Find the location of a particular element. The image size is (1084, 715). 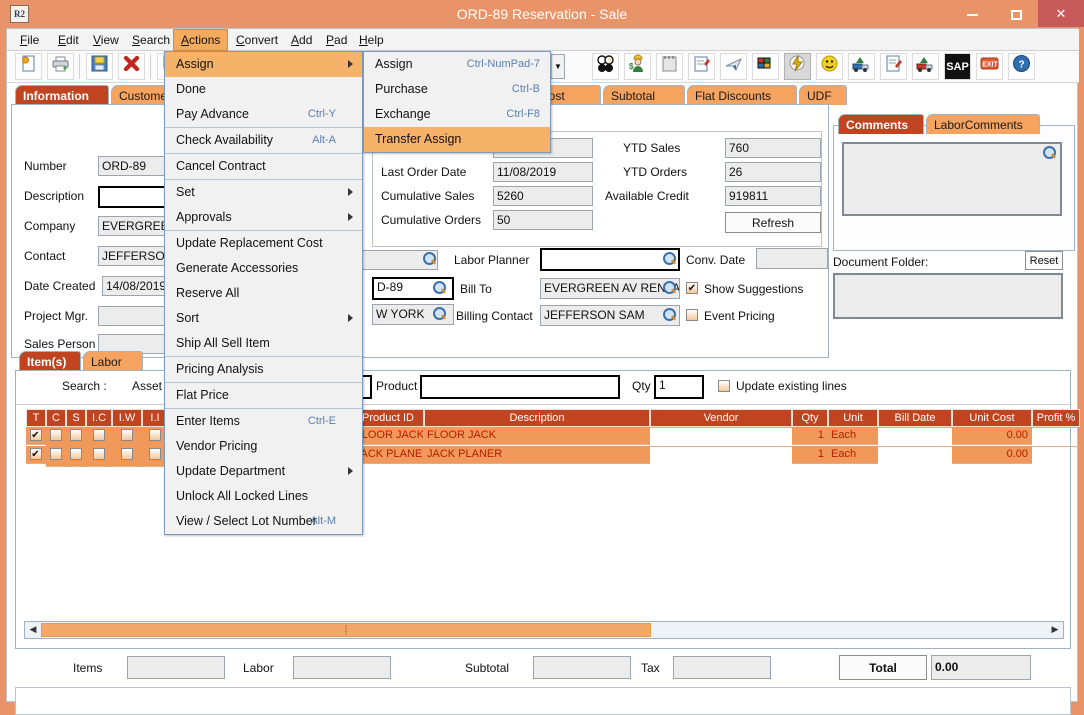

field-billing-contact: JEFFERSON SAM is located at coordinates (610, 315).